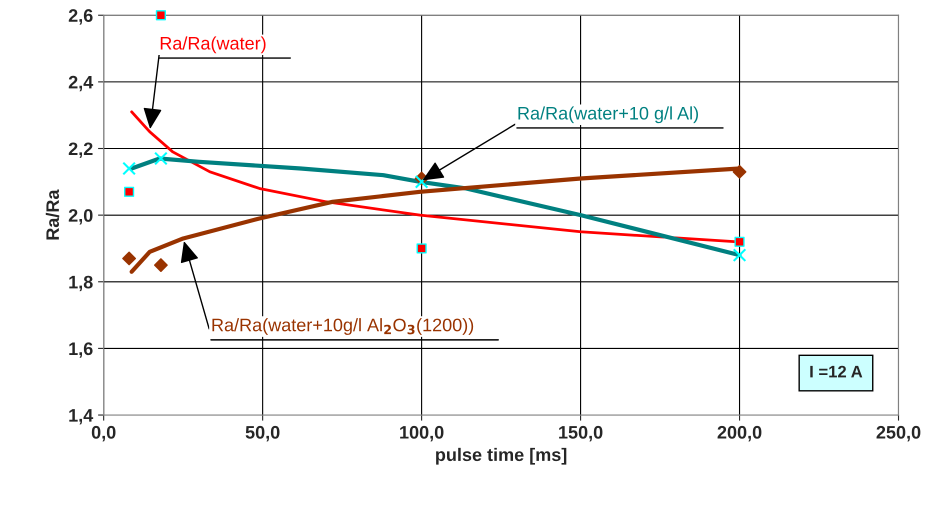 This screenshot has height=508, width=934. What do you see at coordinates (836, 372) in the screenshot?
I see `annotation: I =12 A` at bounding box center [836, 372].